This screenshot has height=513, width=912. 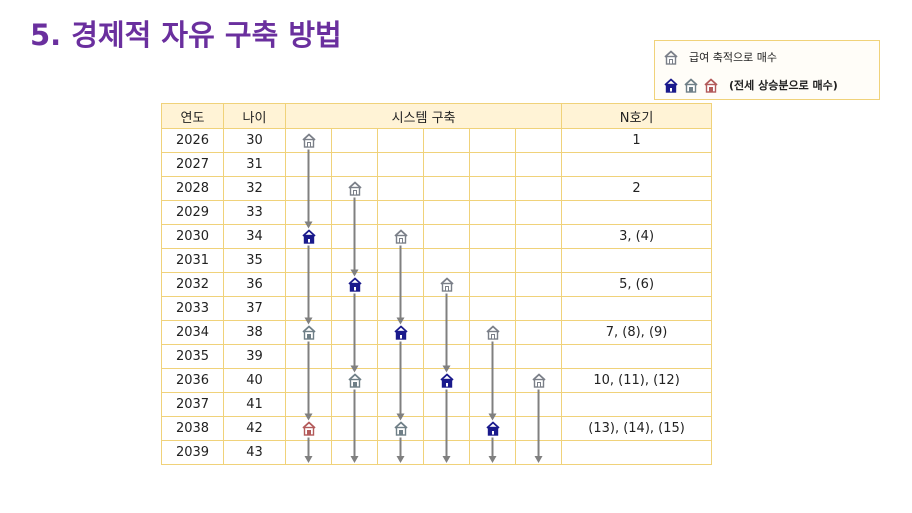 What do you see at coordinates (309, 332) in the screenshot?
I see `house-grey-icon` at bounding box center [309, 332].